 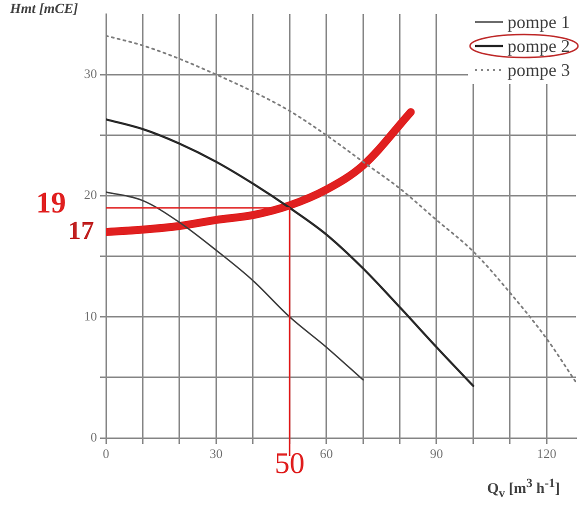 What do you see at coordinates (90, 73) in the screenshot?
I see `y-tick-label: 30` at bounding box center [90, 73].